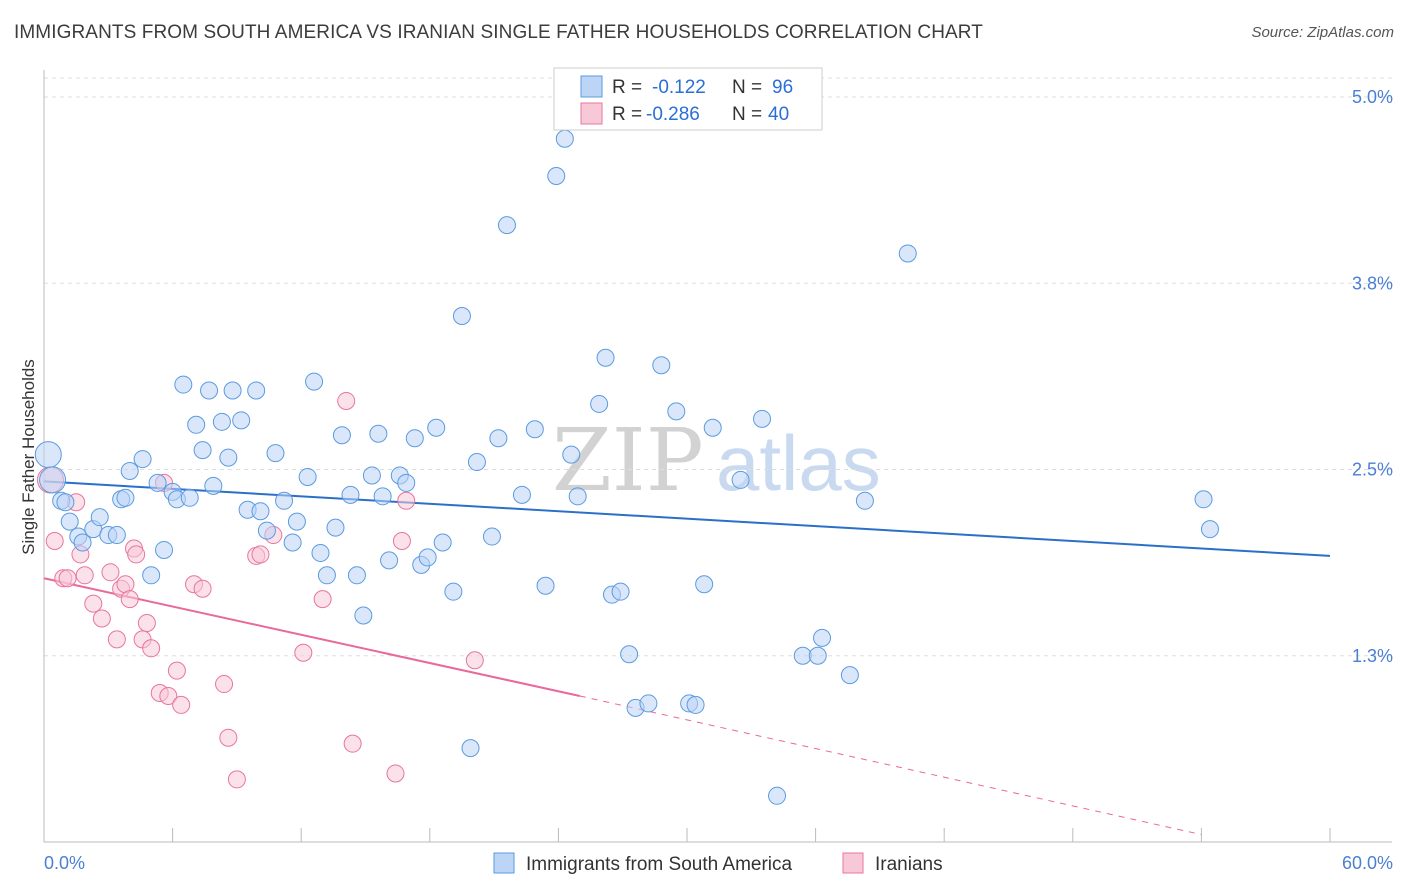 This screenshot has width=1406, height=892. I want to click on y-tick-labels: 1.3% 2.5% 3.8% 5.0%, so click(1372, 376).